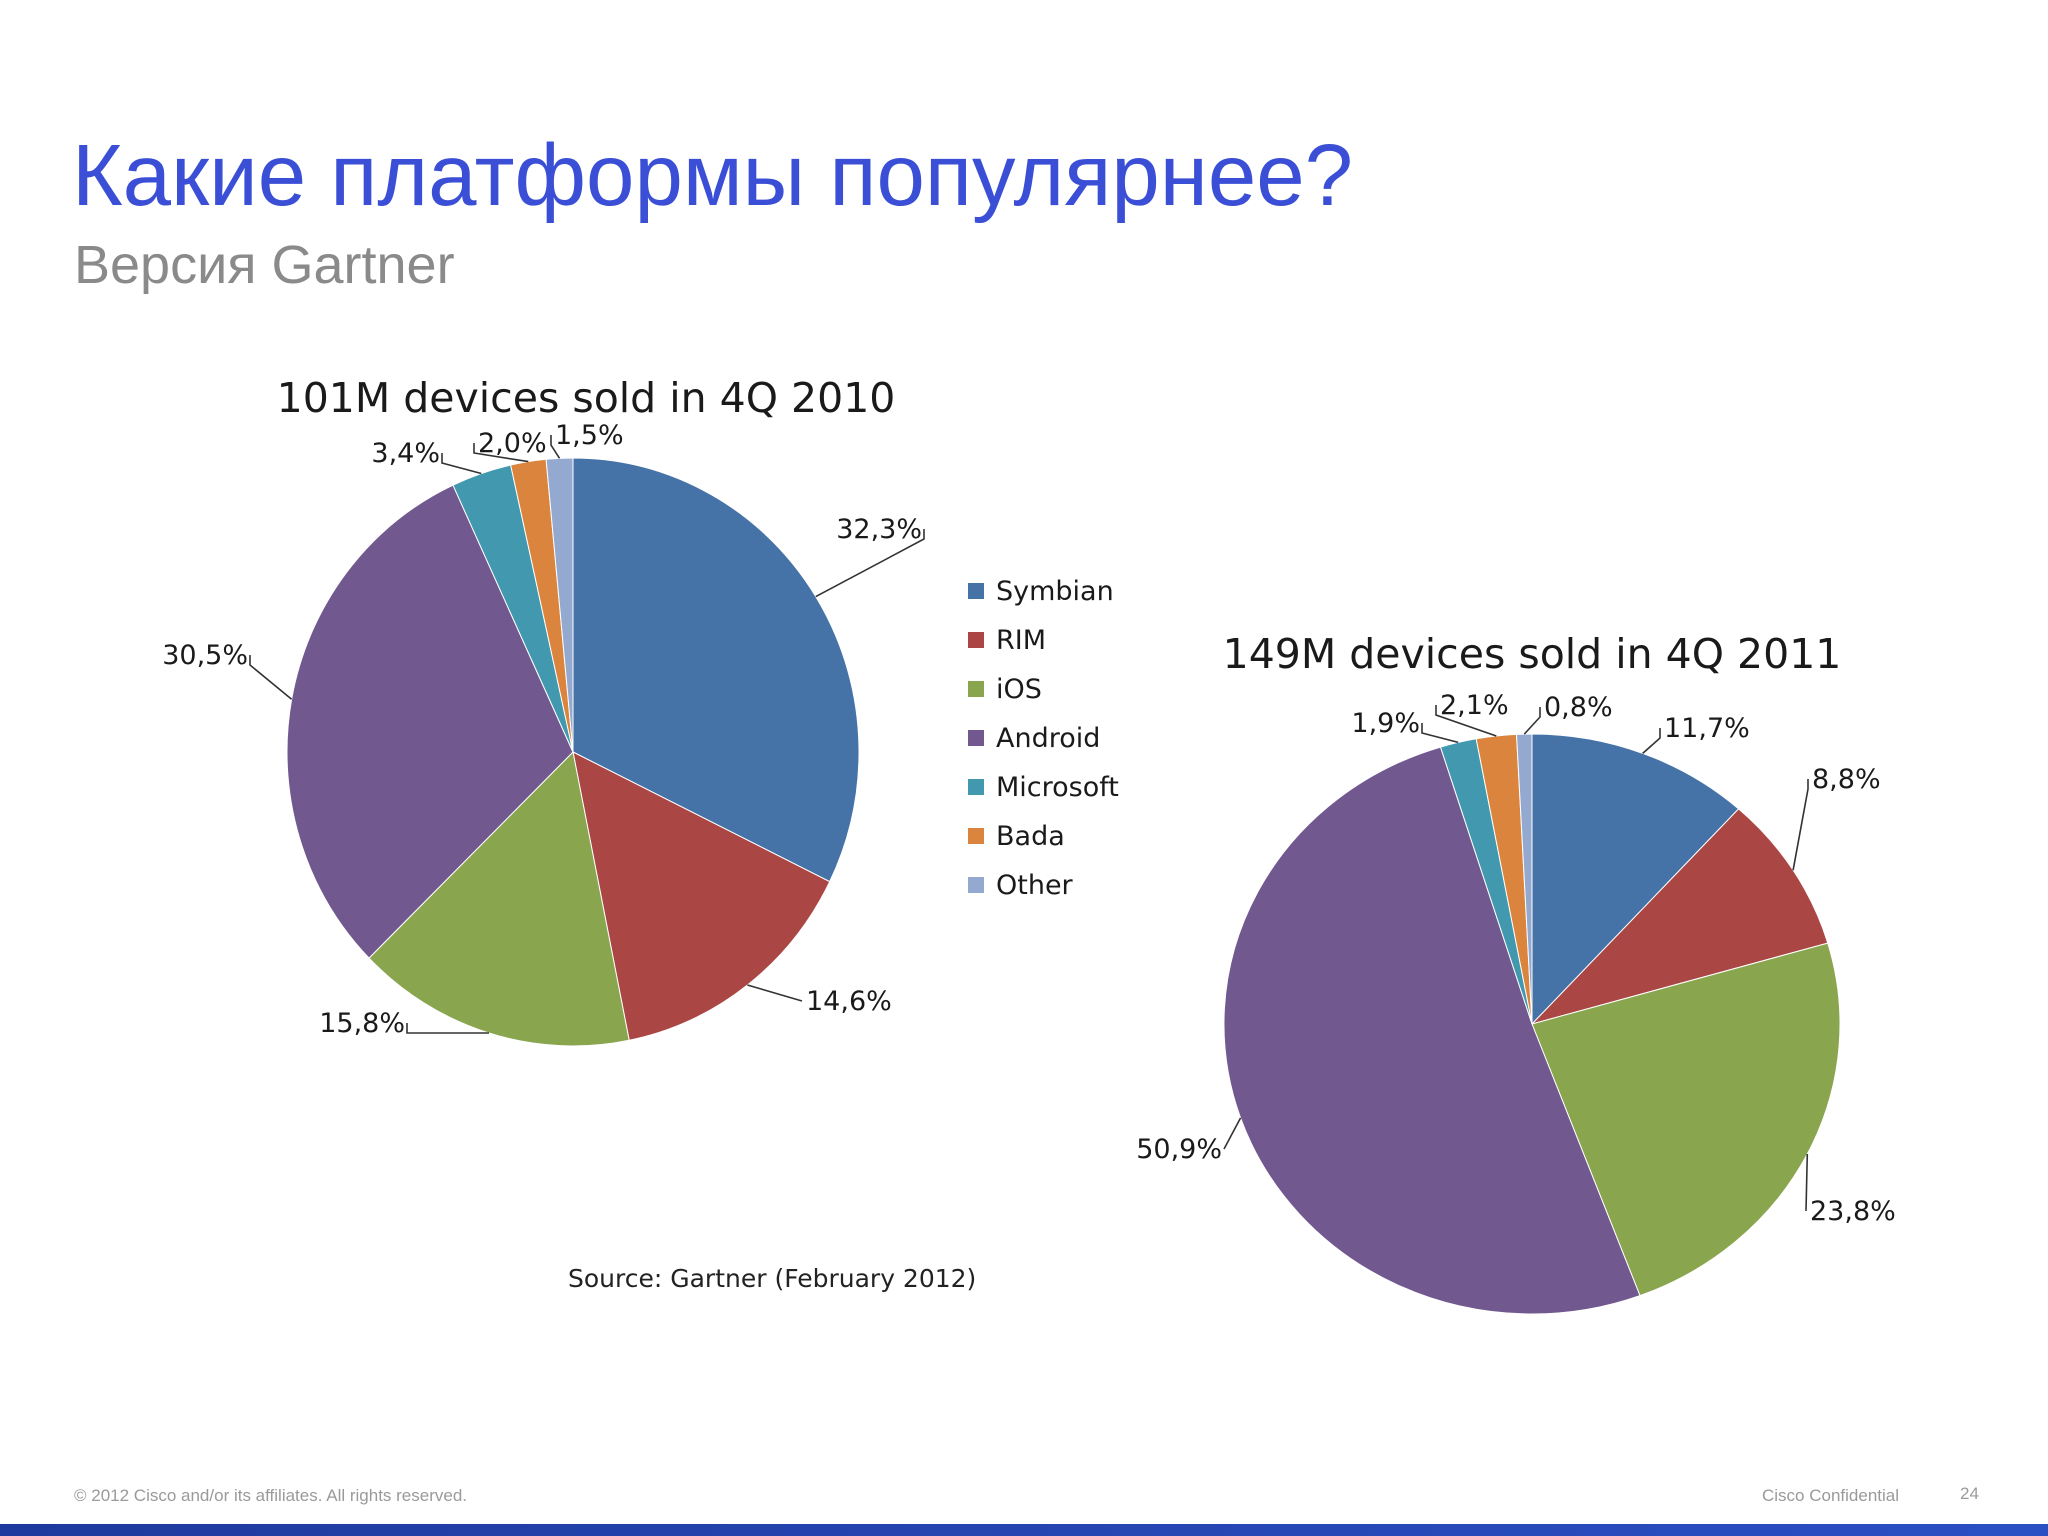 Image resolution: width=2048 pixels, height=1536 pixels. What do you see at coordinates (1651, 741) in the screenshot?
I see `leader-symbian-2011` at bounding box center [1651, 741].